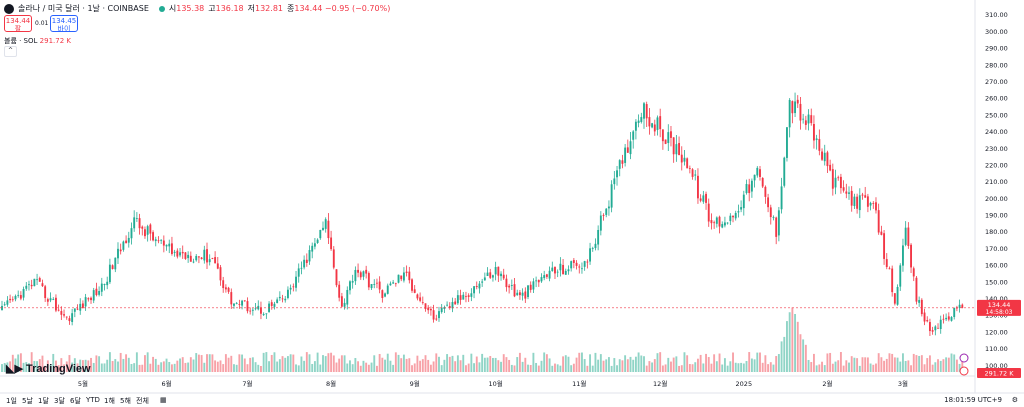  I want to click on range-6m: 6달, so click(75, 401).